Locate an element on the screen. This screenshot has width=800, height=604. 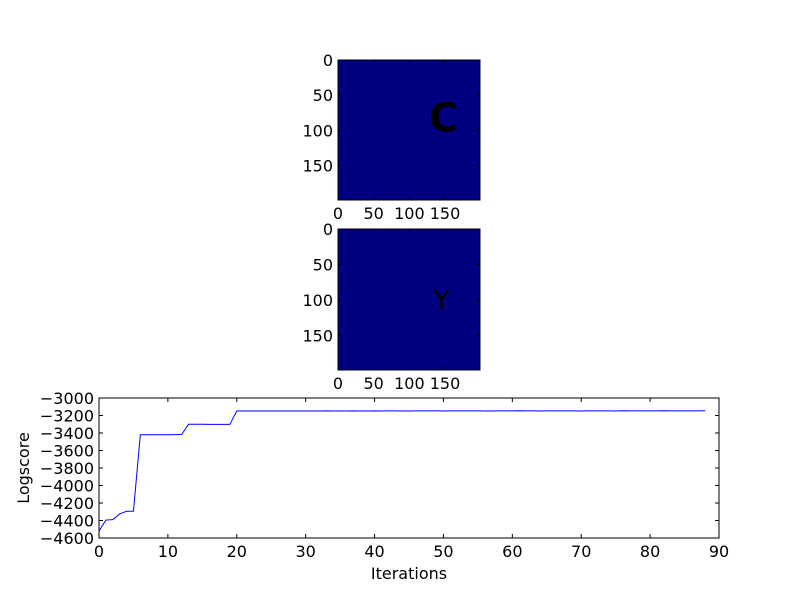
plot-y-tick-label: −4400 is located at coordinates (67, 521).